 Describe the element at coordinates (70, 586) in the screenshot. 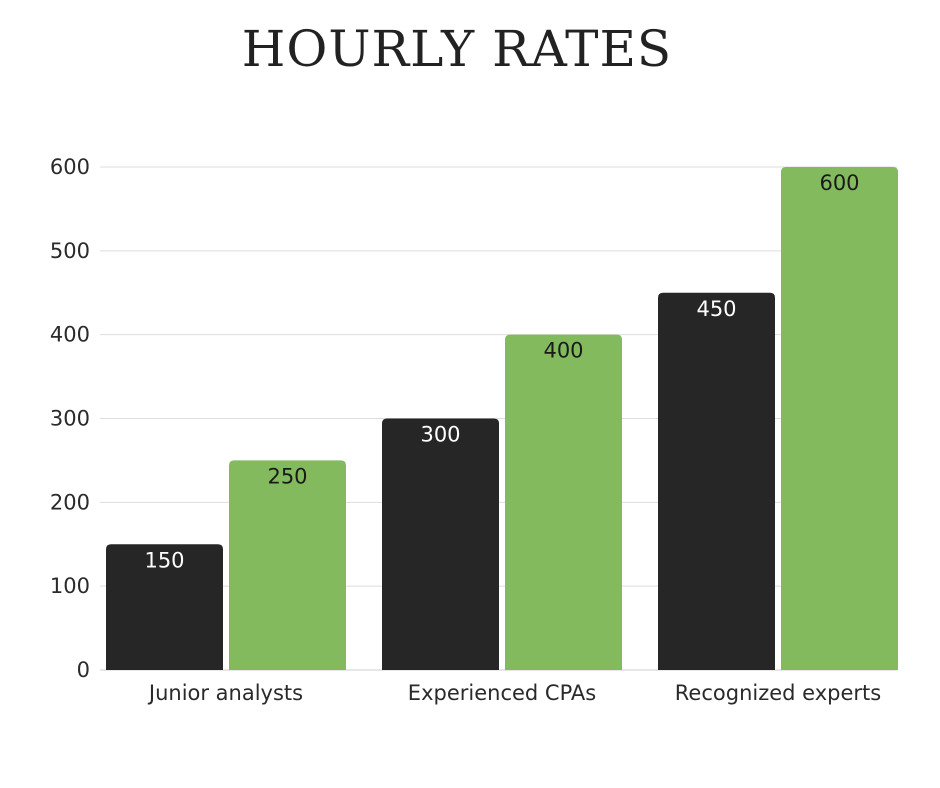

I see `y-tick-label: 100` at that location.